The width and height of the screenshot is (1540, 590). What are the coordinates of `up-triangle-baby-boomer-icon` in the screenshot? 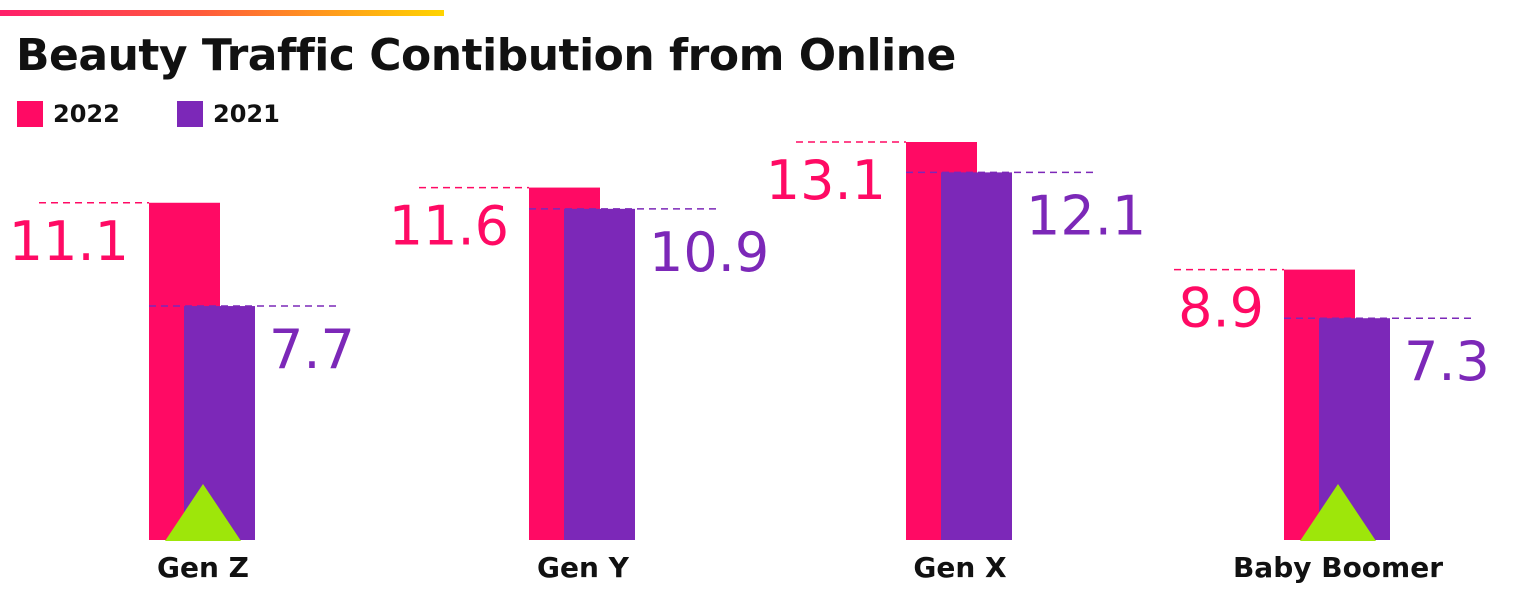 It's located at (1338, 512).